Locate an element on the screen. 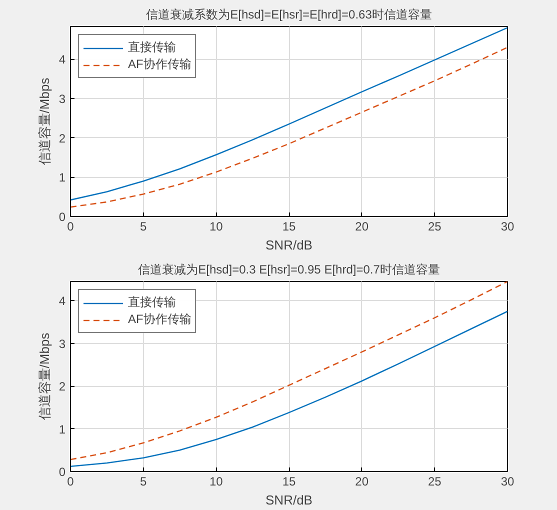 The height and width of the screenshot is (510, 557). chart-title: 信道衰减系数为E[hsd]=E[hsr]=E[hrd]=0.63时信道容量 is located at coordinates (289, 15).